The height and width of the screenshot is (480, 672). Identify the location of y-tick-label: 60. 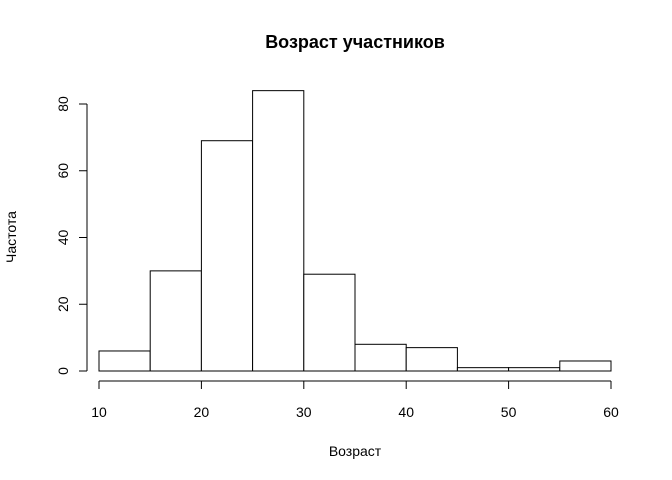
(63, 171).